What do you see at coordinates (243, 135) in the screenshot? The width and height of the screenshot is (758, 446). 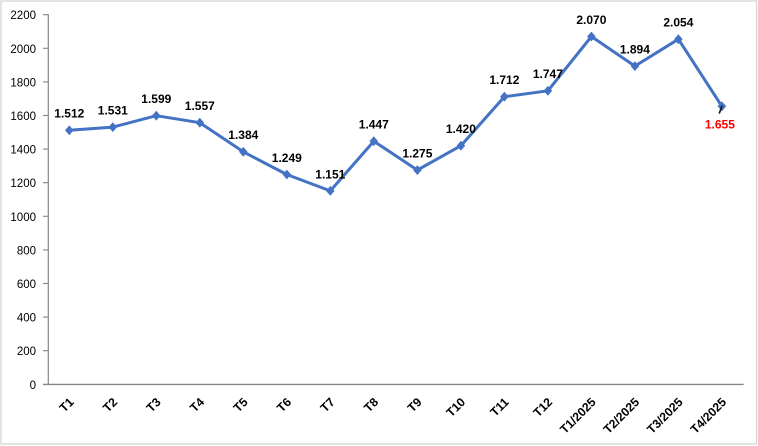 I see `svg-text: 1.384` at bounding box center [243, 135].